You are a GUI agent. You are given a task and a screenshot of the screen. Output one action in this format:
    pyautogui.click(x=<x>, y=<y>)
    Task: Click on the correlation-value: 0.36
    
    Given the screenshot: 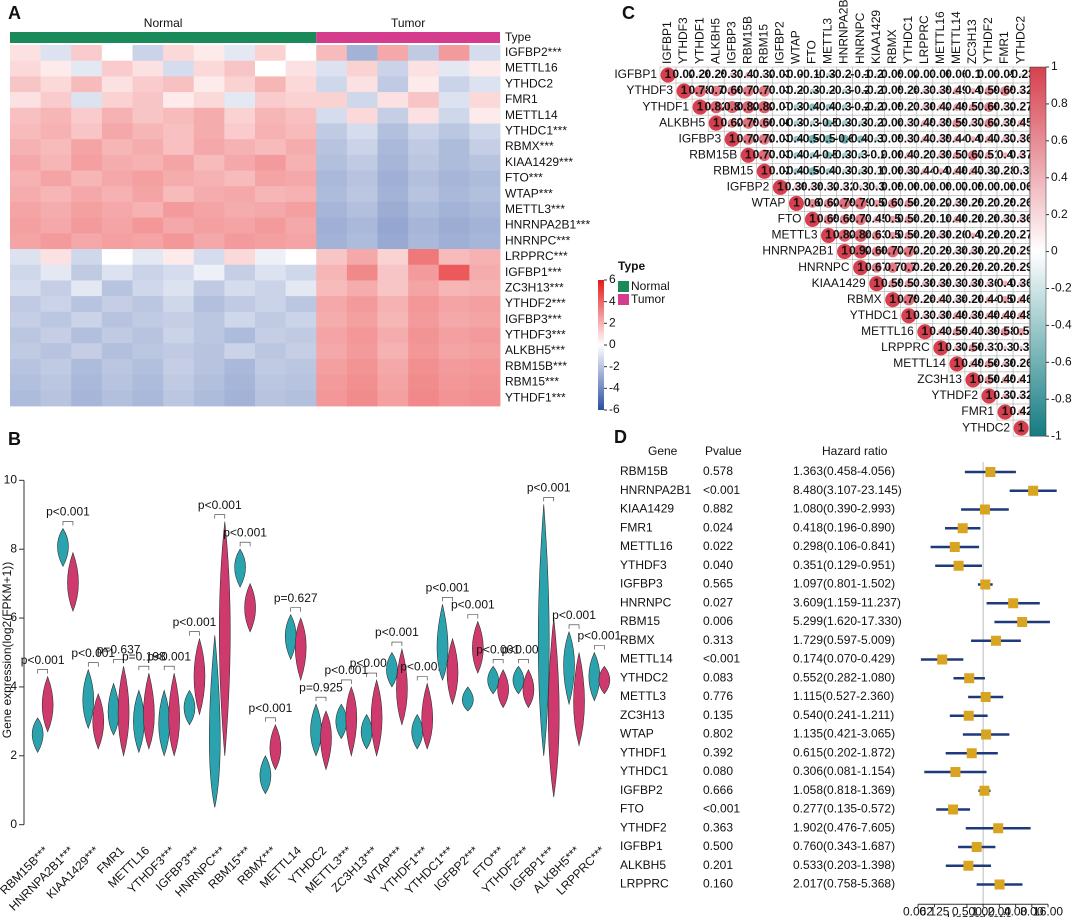 What is the action you would take?
    pyautogui.click(x=925, y=106)
    